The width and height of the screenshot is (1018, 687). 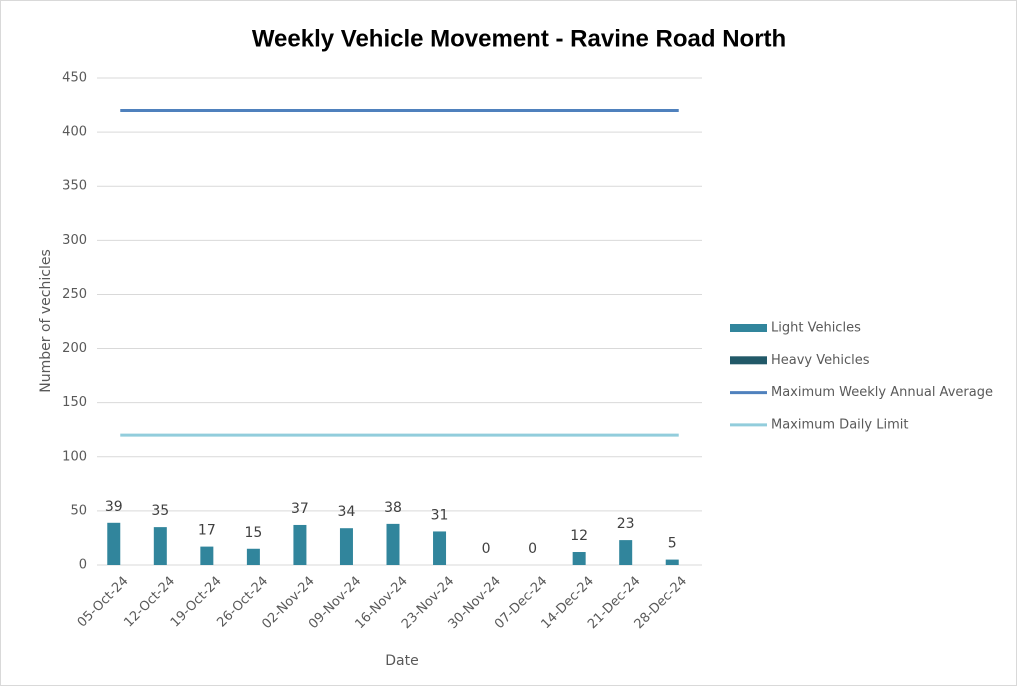 I want to click on x-axis-title: Date, so click(x=401, y=661).